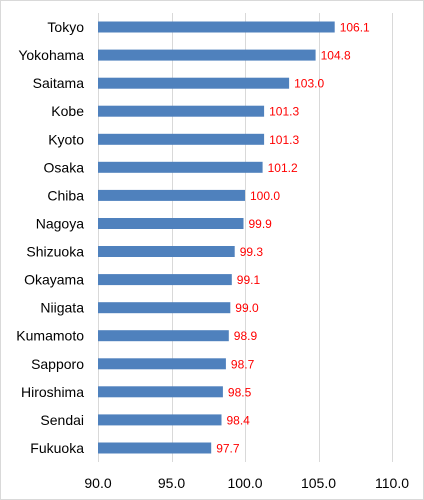 This screenshot has height=500, width=424. I want to click on category-label-fukuoka: Fukuoka, so click(57, 448).